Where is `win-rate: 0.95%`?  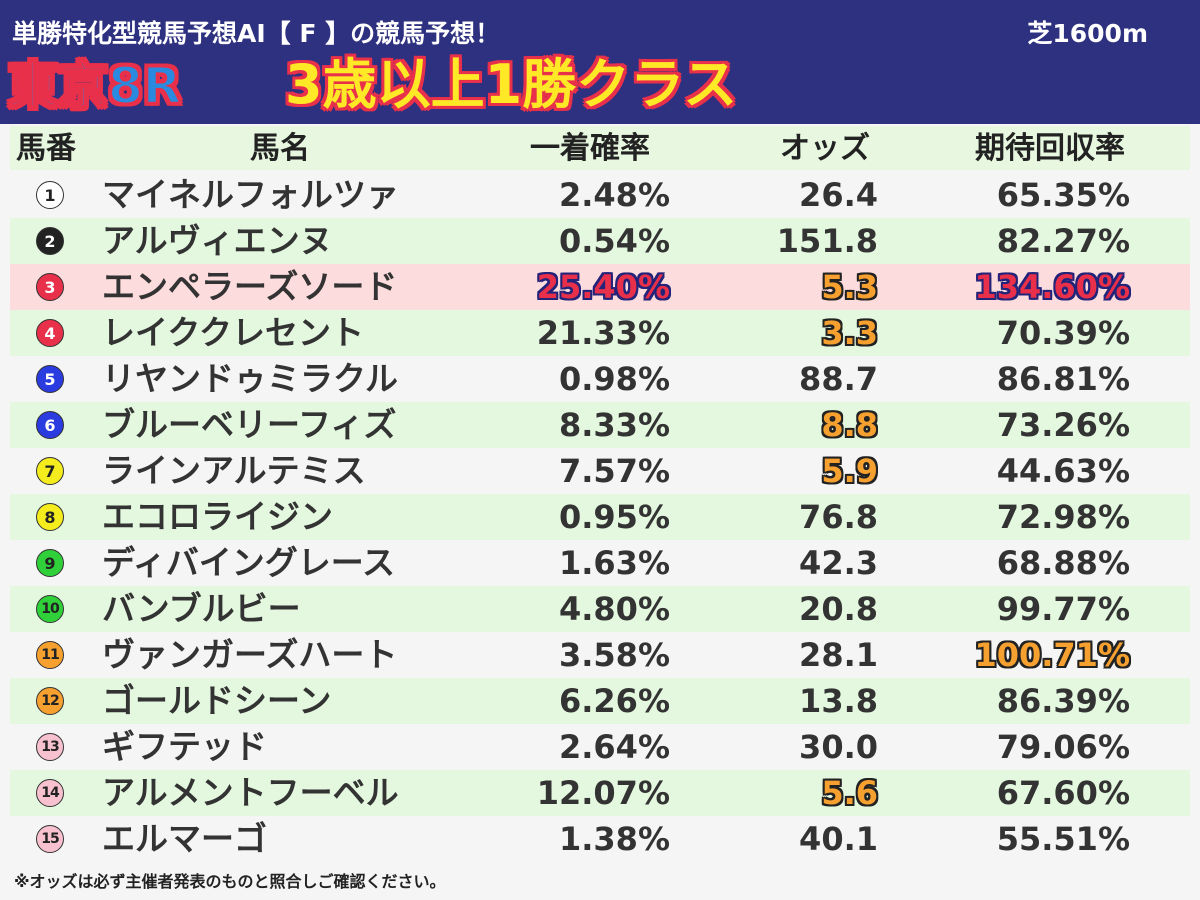 win-rate: 0.95% is located at coordinates (614, 517).